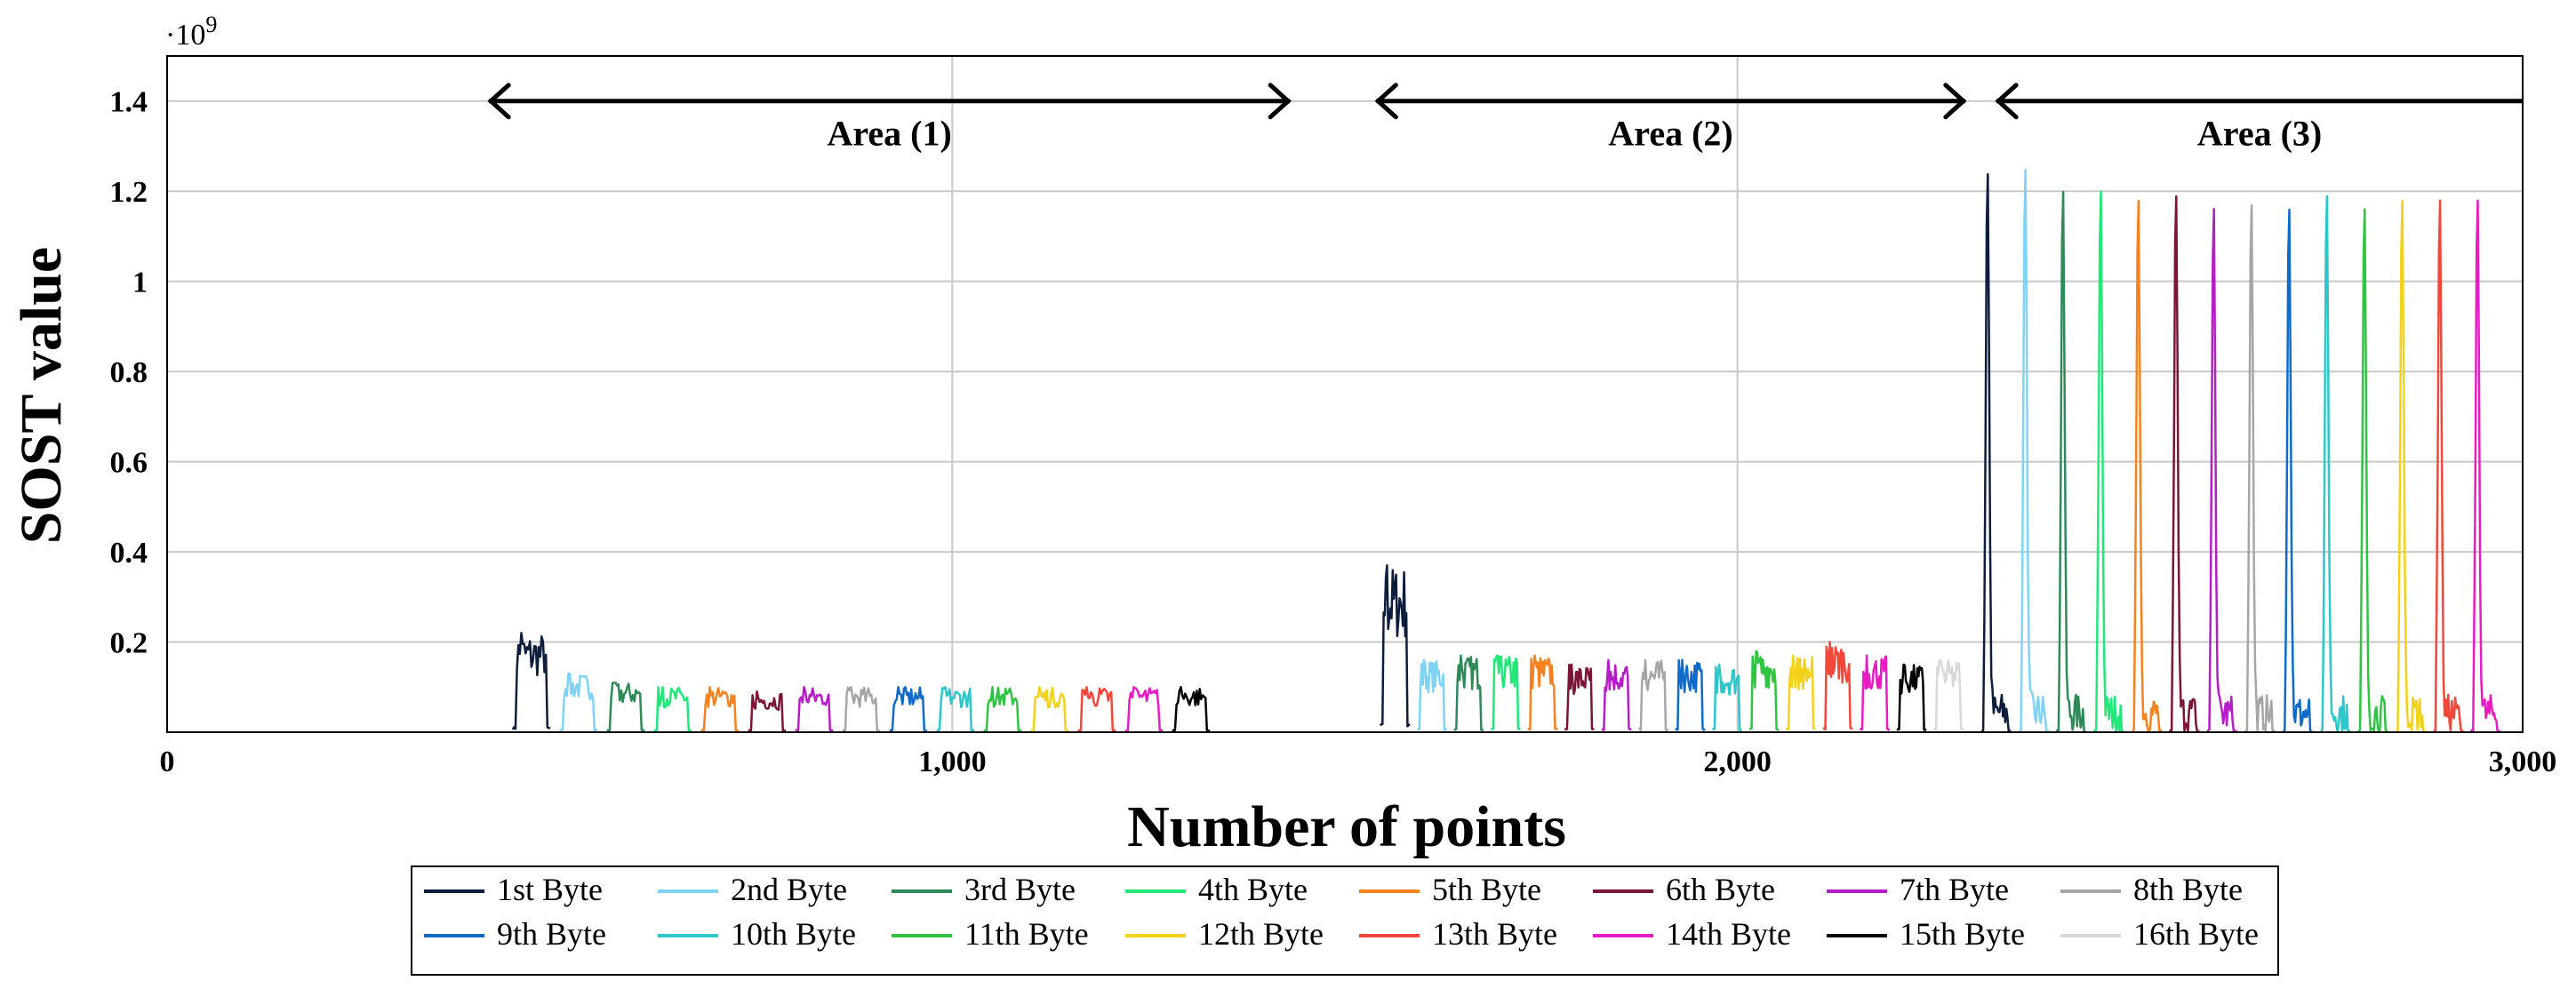 This screenshot has width=2576, height=997. What do you see at coordinates (789, 889) in the screenshot?
I see `legend-label-2: 2nd Byte` at bounding box center [789, 889].